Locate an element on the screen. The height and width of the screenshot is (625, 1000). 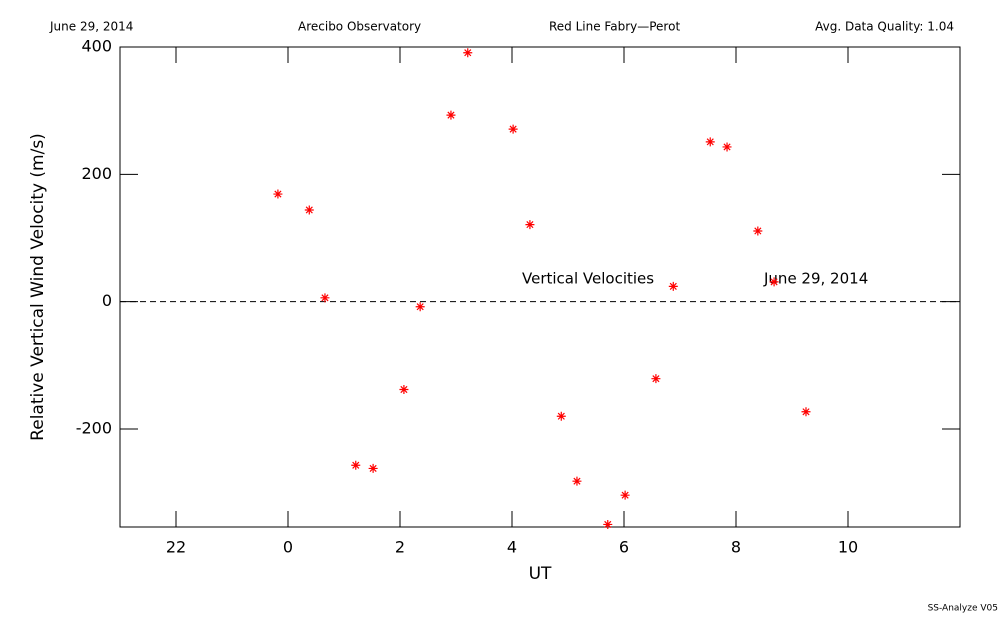
y-tick-label: 0 is located at coordinates (107, 300).